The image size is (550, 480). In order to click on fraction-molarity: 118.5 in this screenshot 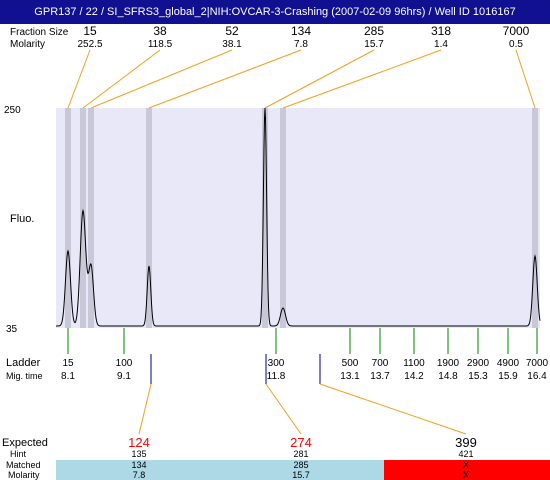, I will do `click(160, 44)`.